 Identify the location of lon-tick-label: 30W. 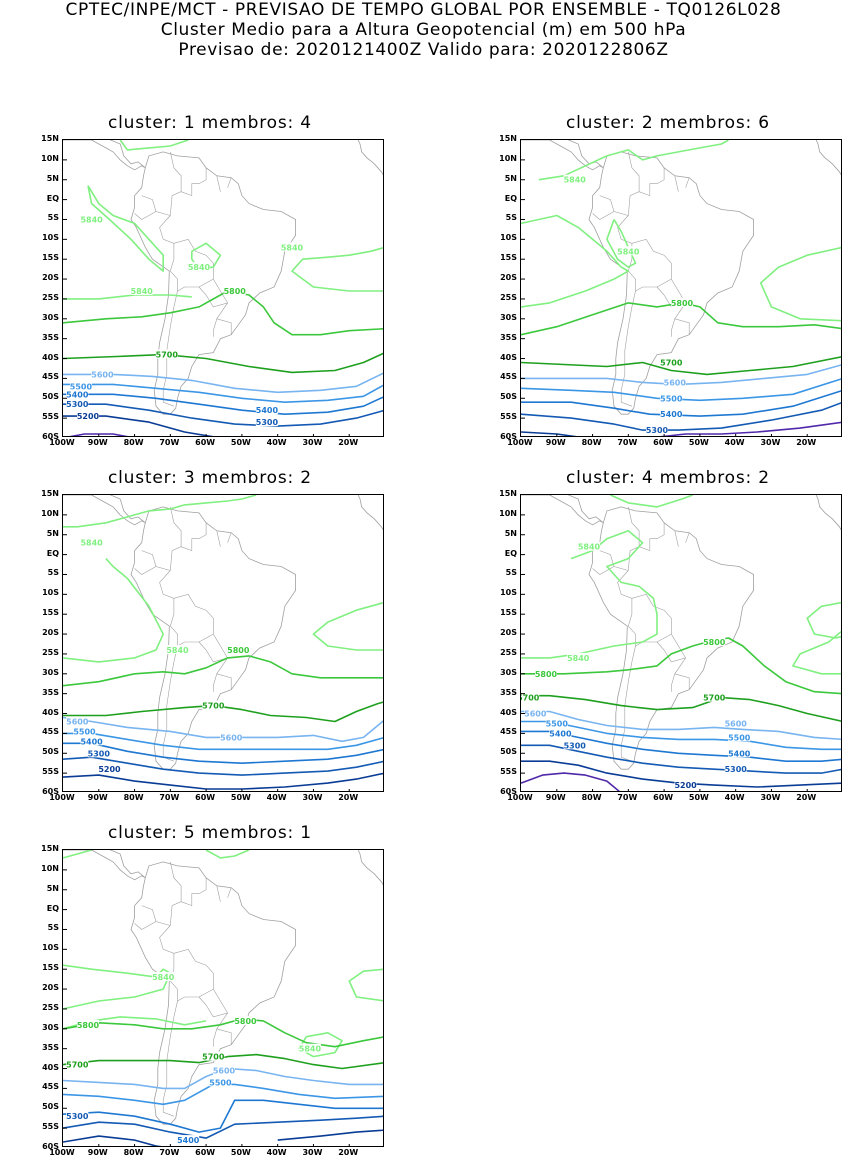
(770, 442).